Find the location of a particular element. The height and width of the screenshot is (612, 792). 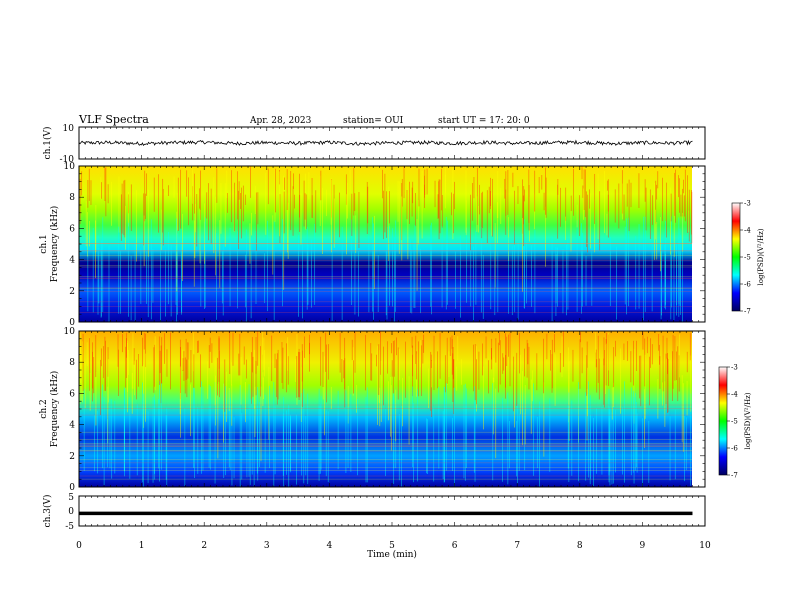

ch1-waveform-trace is located at coordinates (385, 143).